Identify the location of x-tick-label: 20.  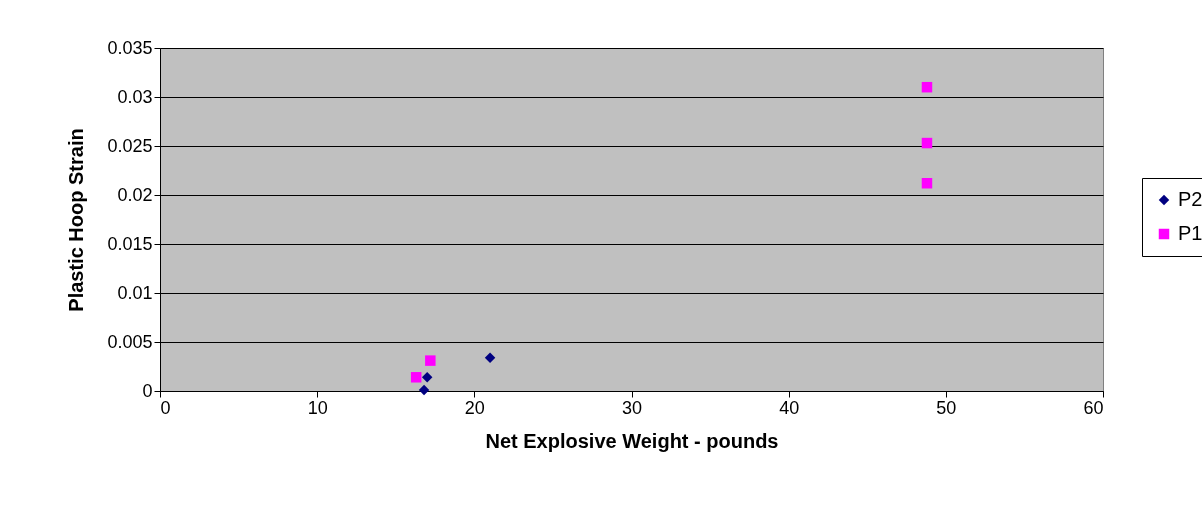
(474, 407).